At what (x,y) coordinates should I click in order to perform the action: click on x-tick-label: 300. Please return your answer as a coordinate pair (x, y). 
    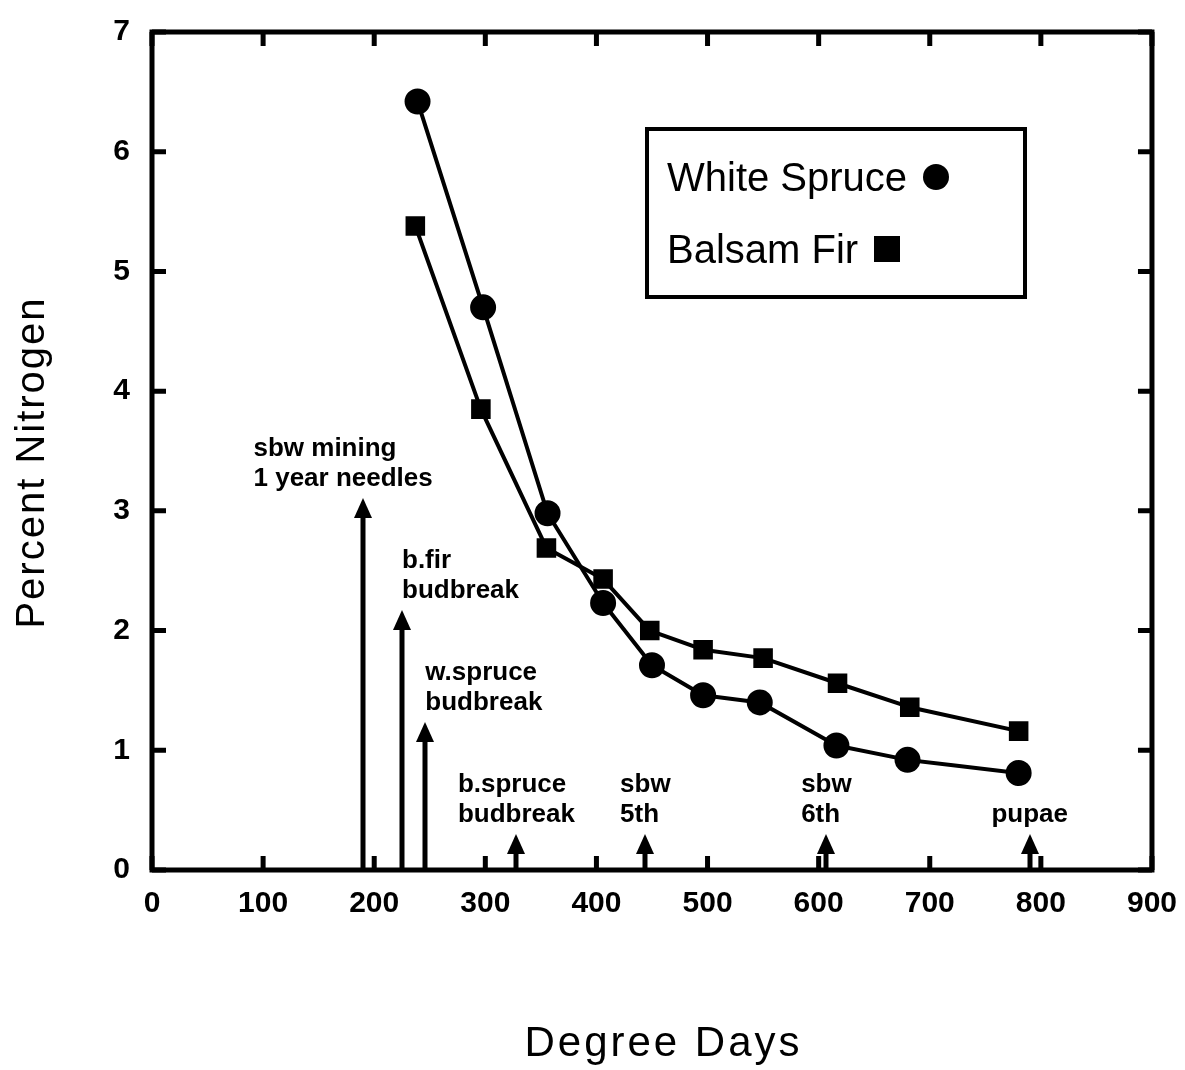
    Looking at the image, I should click on (485, 902).